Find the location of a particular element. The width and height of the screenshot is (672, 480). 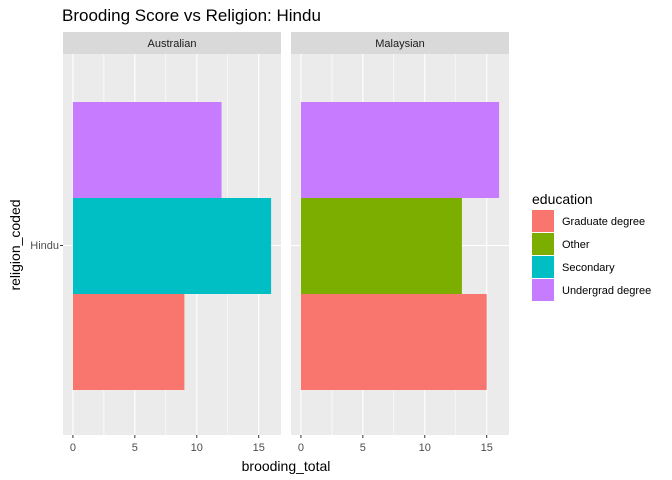

facet-strip-label: Australian is located at coordinates (172, 44).